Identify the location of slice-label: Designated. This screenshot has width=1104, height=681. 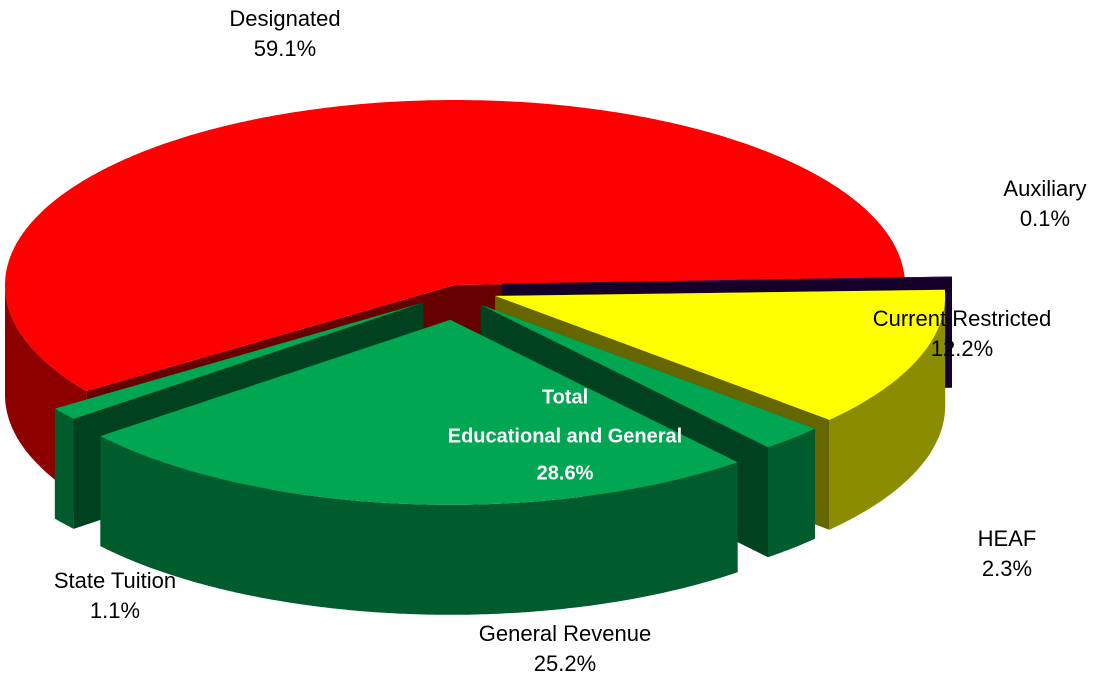
(284, 18).